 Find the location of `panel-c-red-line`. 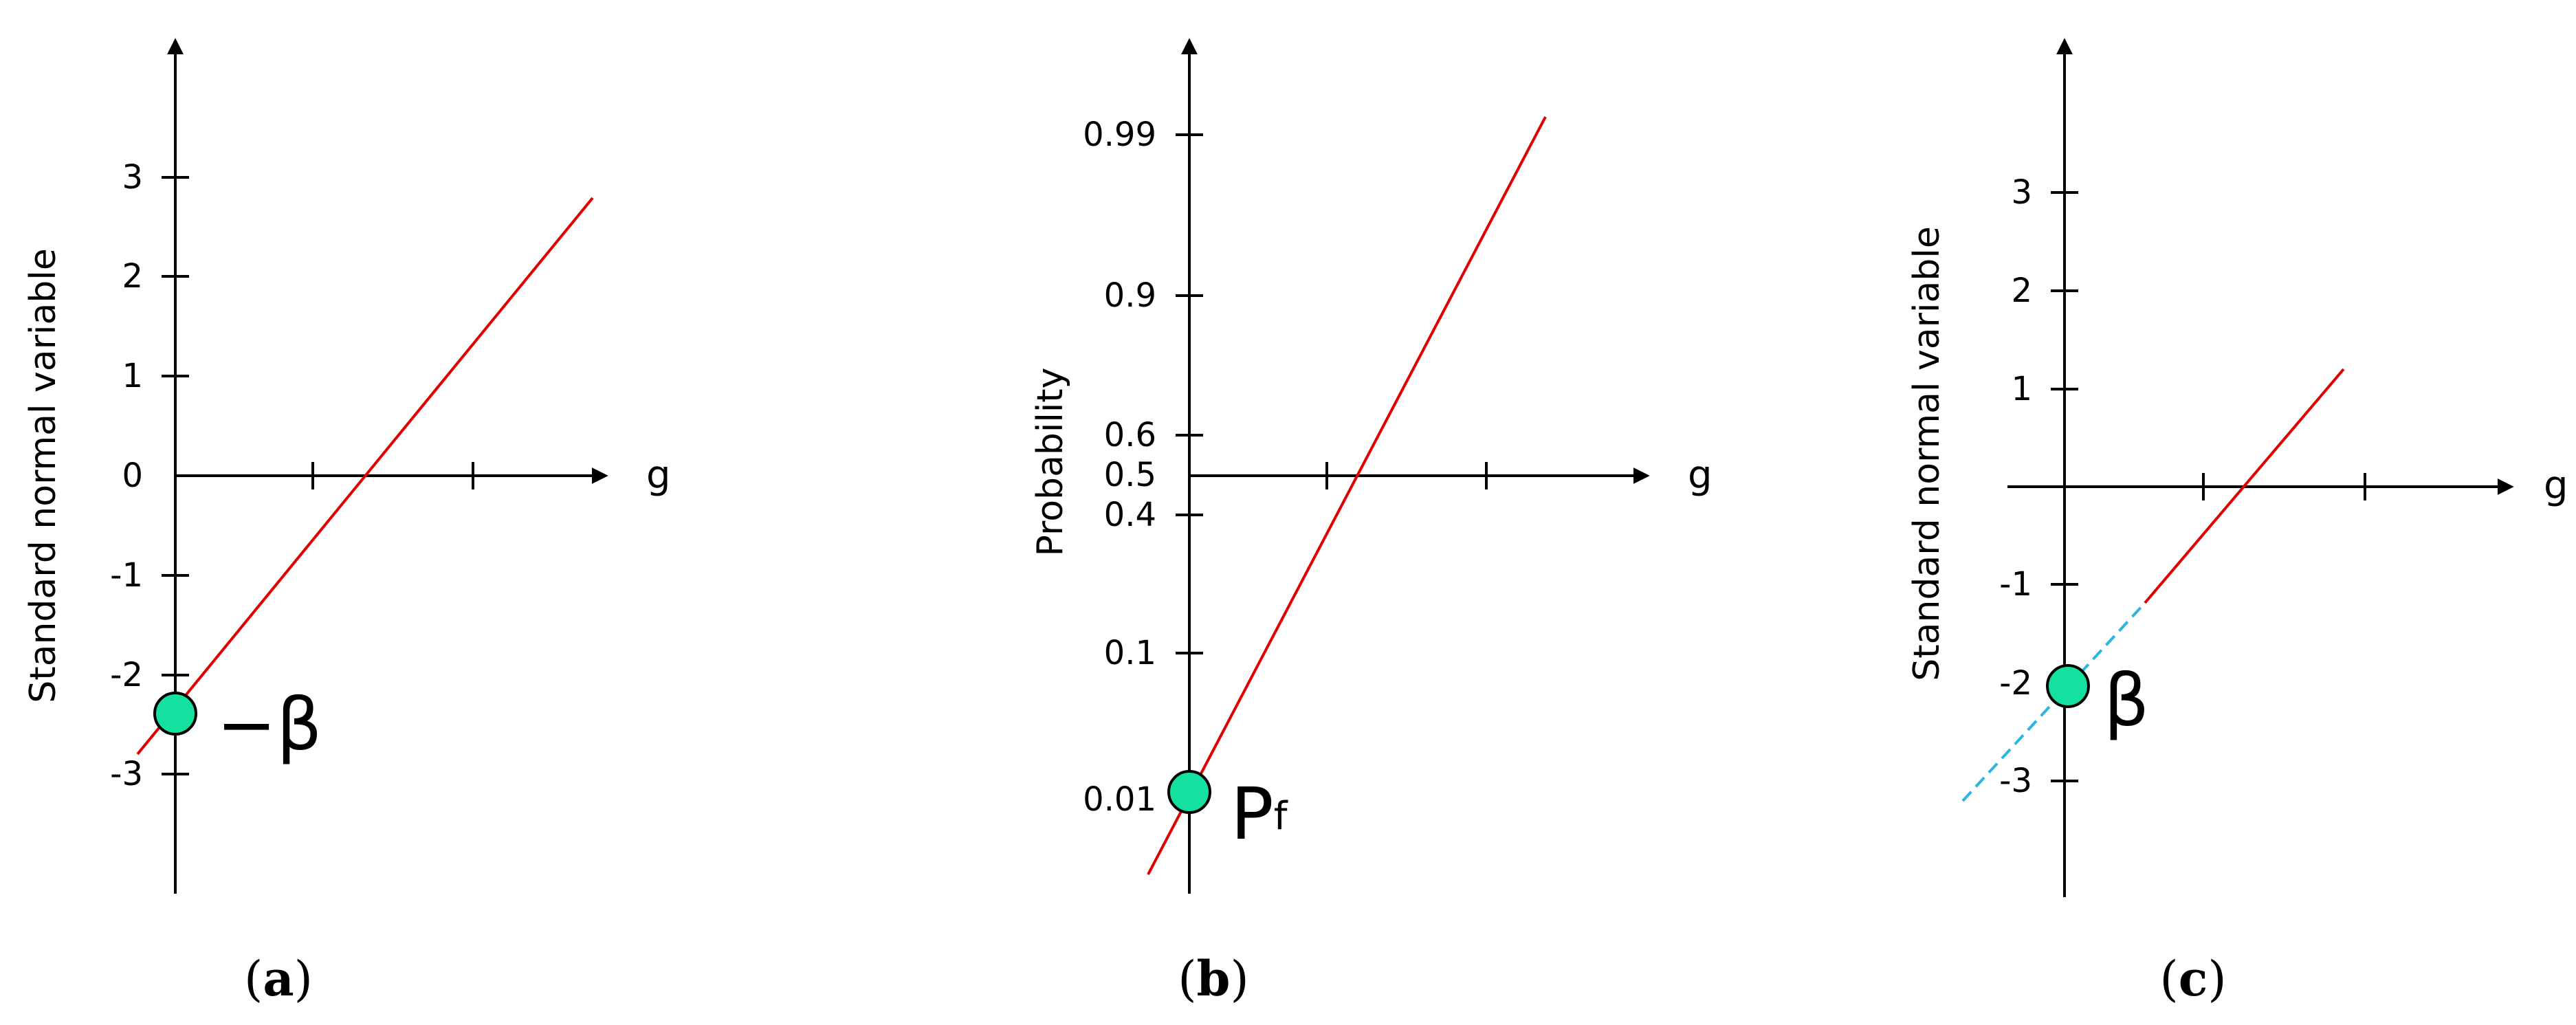

panel-c-red-line is located at coordinates (2244, 486).